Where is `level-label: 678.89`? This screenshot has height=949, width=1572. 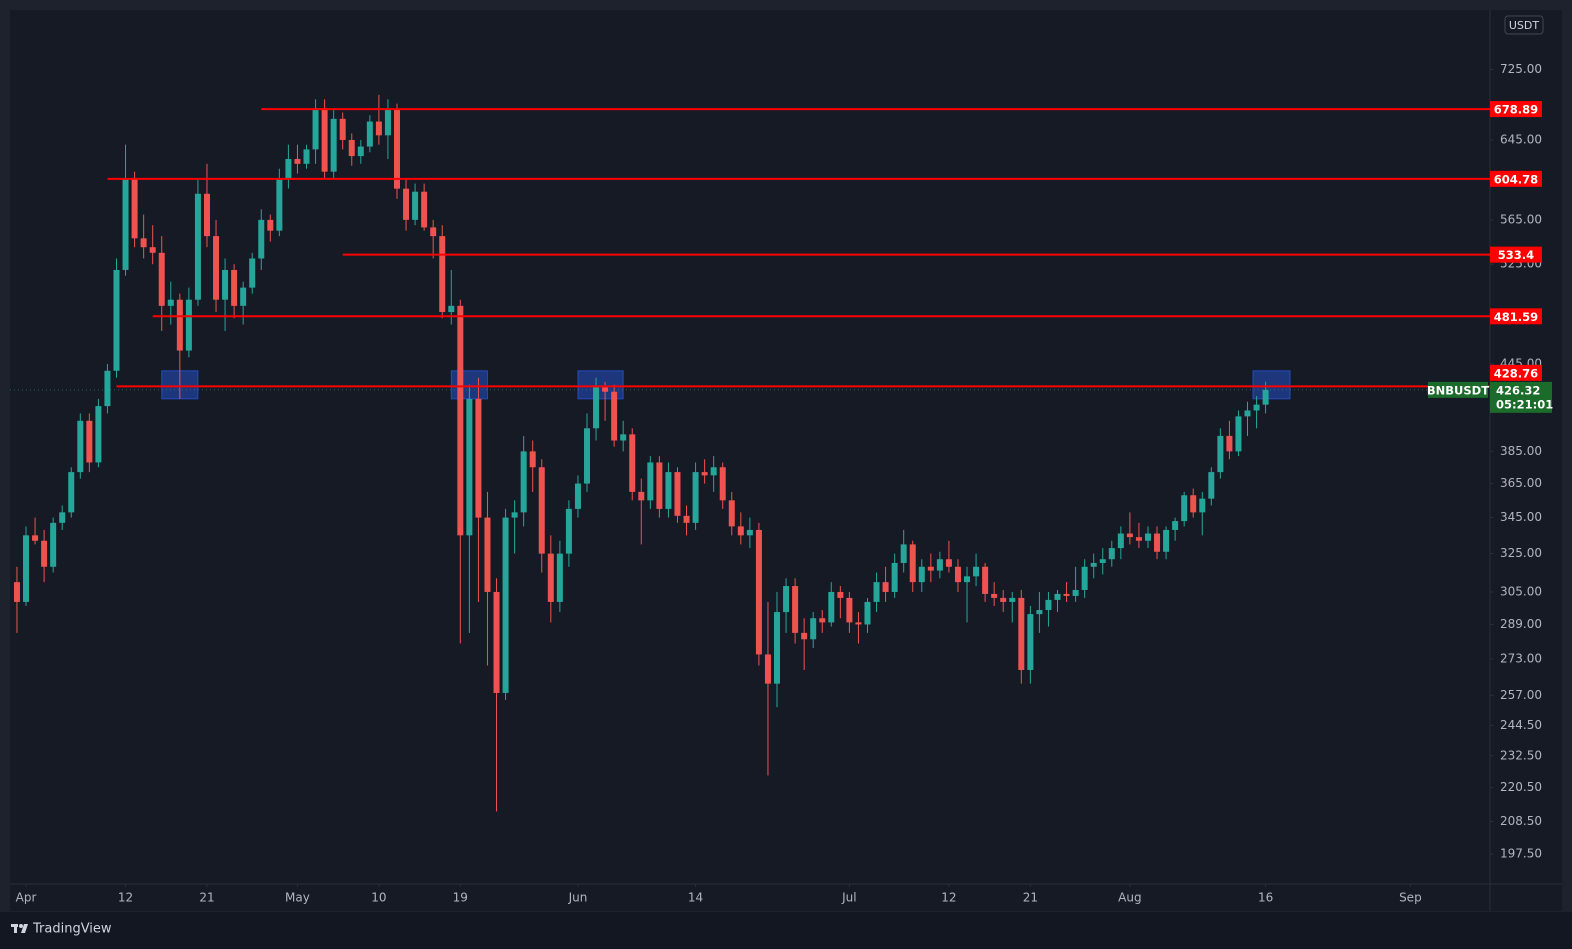
level-label: 678.89 is located at coordinates (1516, 110).